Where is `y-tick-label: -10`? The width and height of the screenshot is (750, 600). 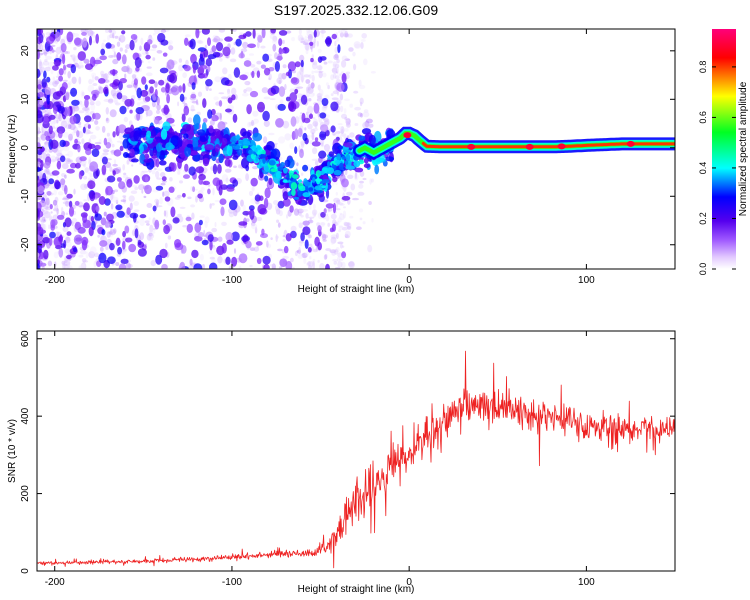
y-tick-label: -10 is located at coordinates (25, 196).